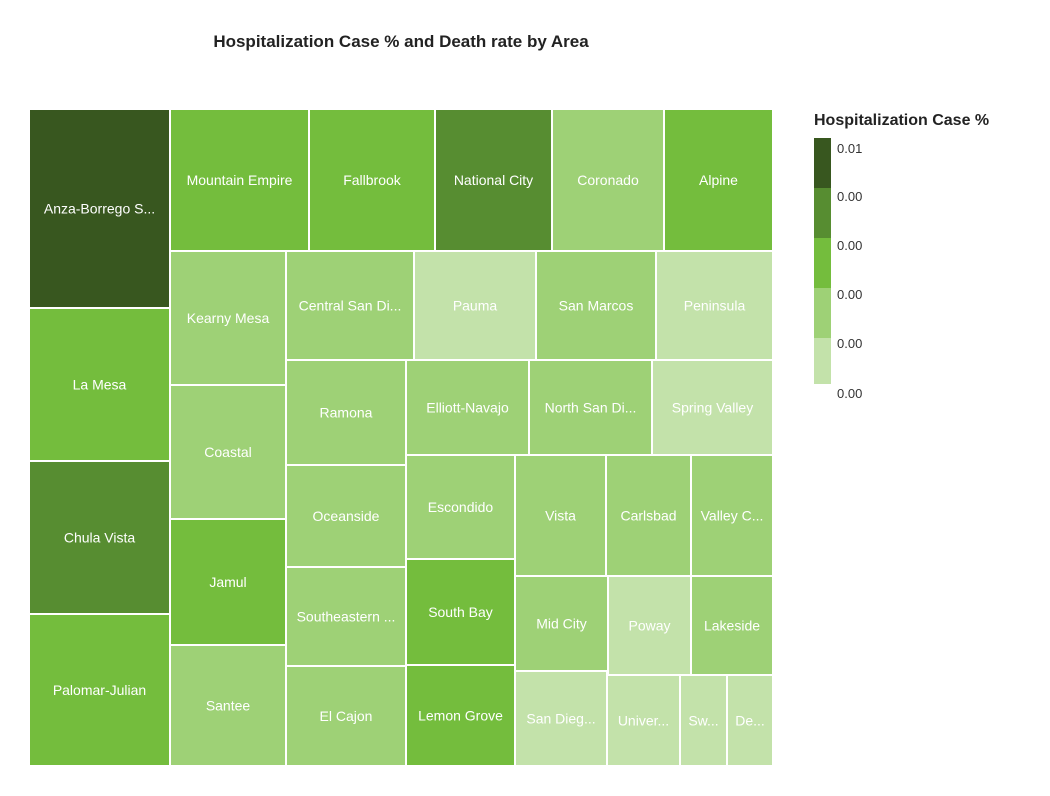 This screenshot has height=796, width=1050. Describe the element at coordinates (902, 120) in the screenshot. I see `legend-title: Hospitalization Case %` at that location.